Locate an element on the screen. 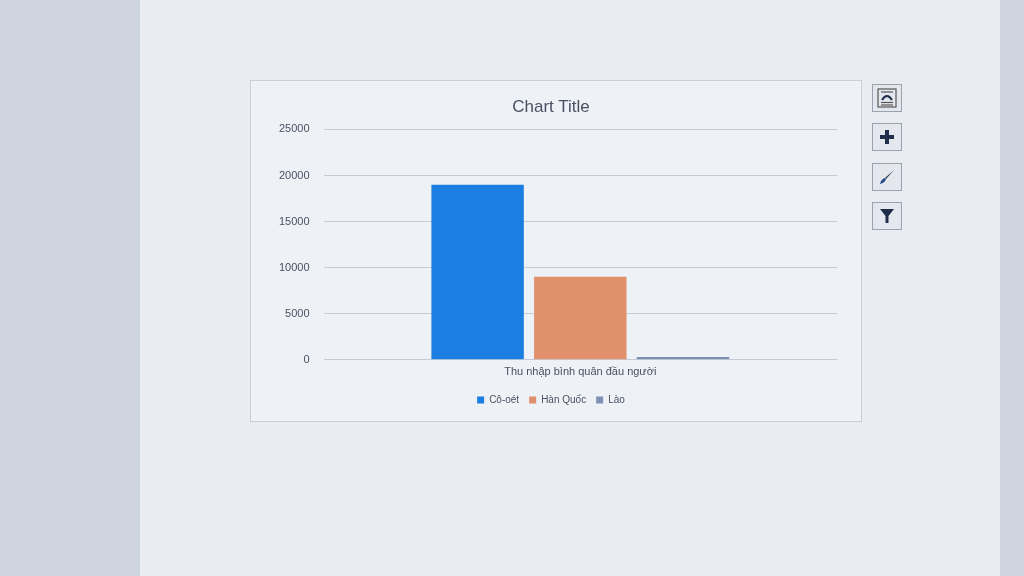 The image size is (1024, 576). y-tick-label: 20000 is located at coordinates (294, 174).